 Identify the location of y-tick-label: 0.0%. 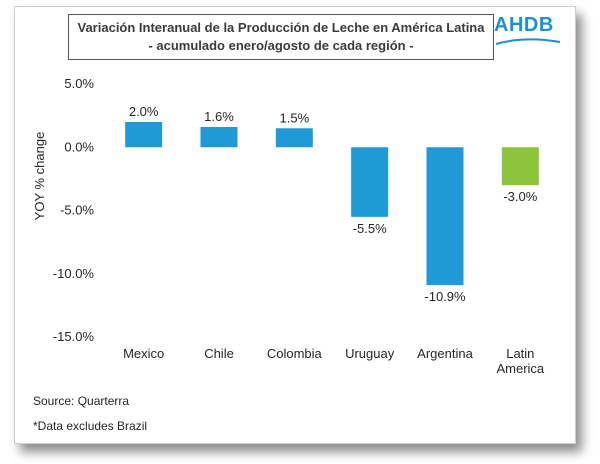
(79, 146).